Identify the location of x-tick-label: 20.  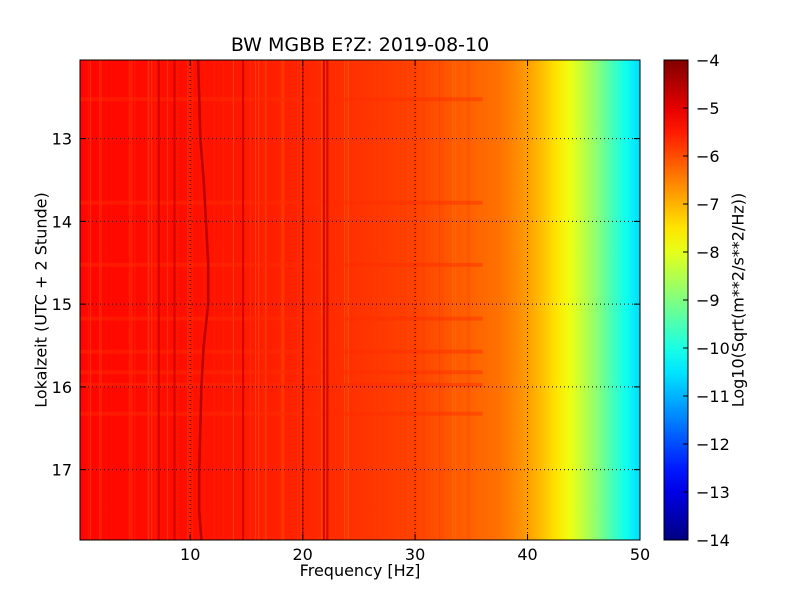
(302, 554).